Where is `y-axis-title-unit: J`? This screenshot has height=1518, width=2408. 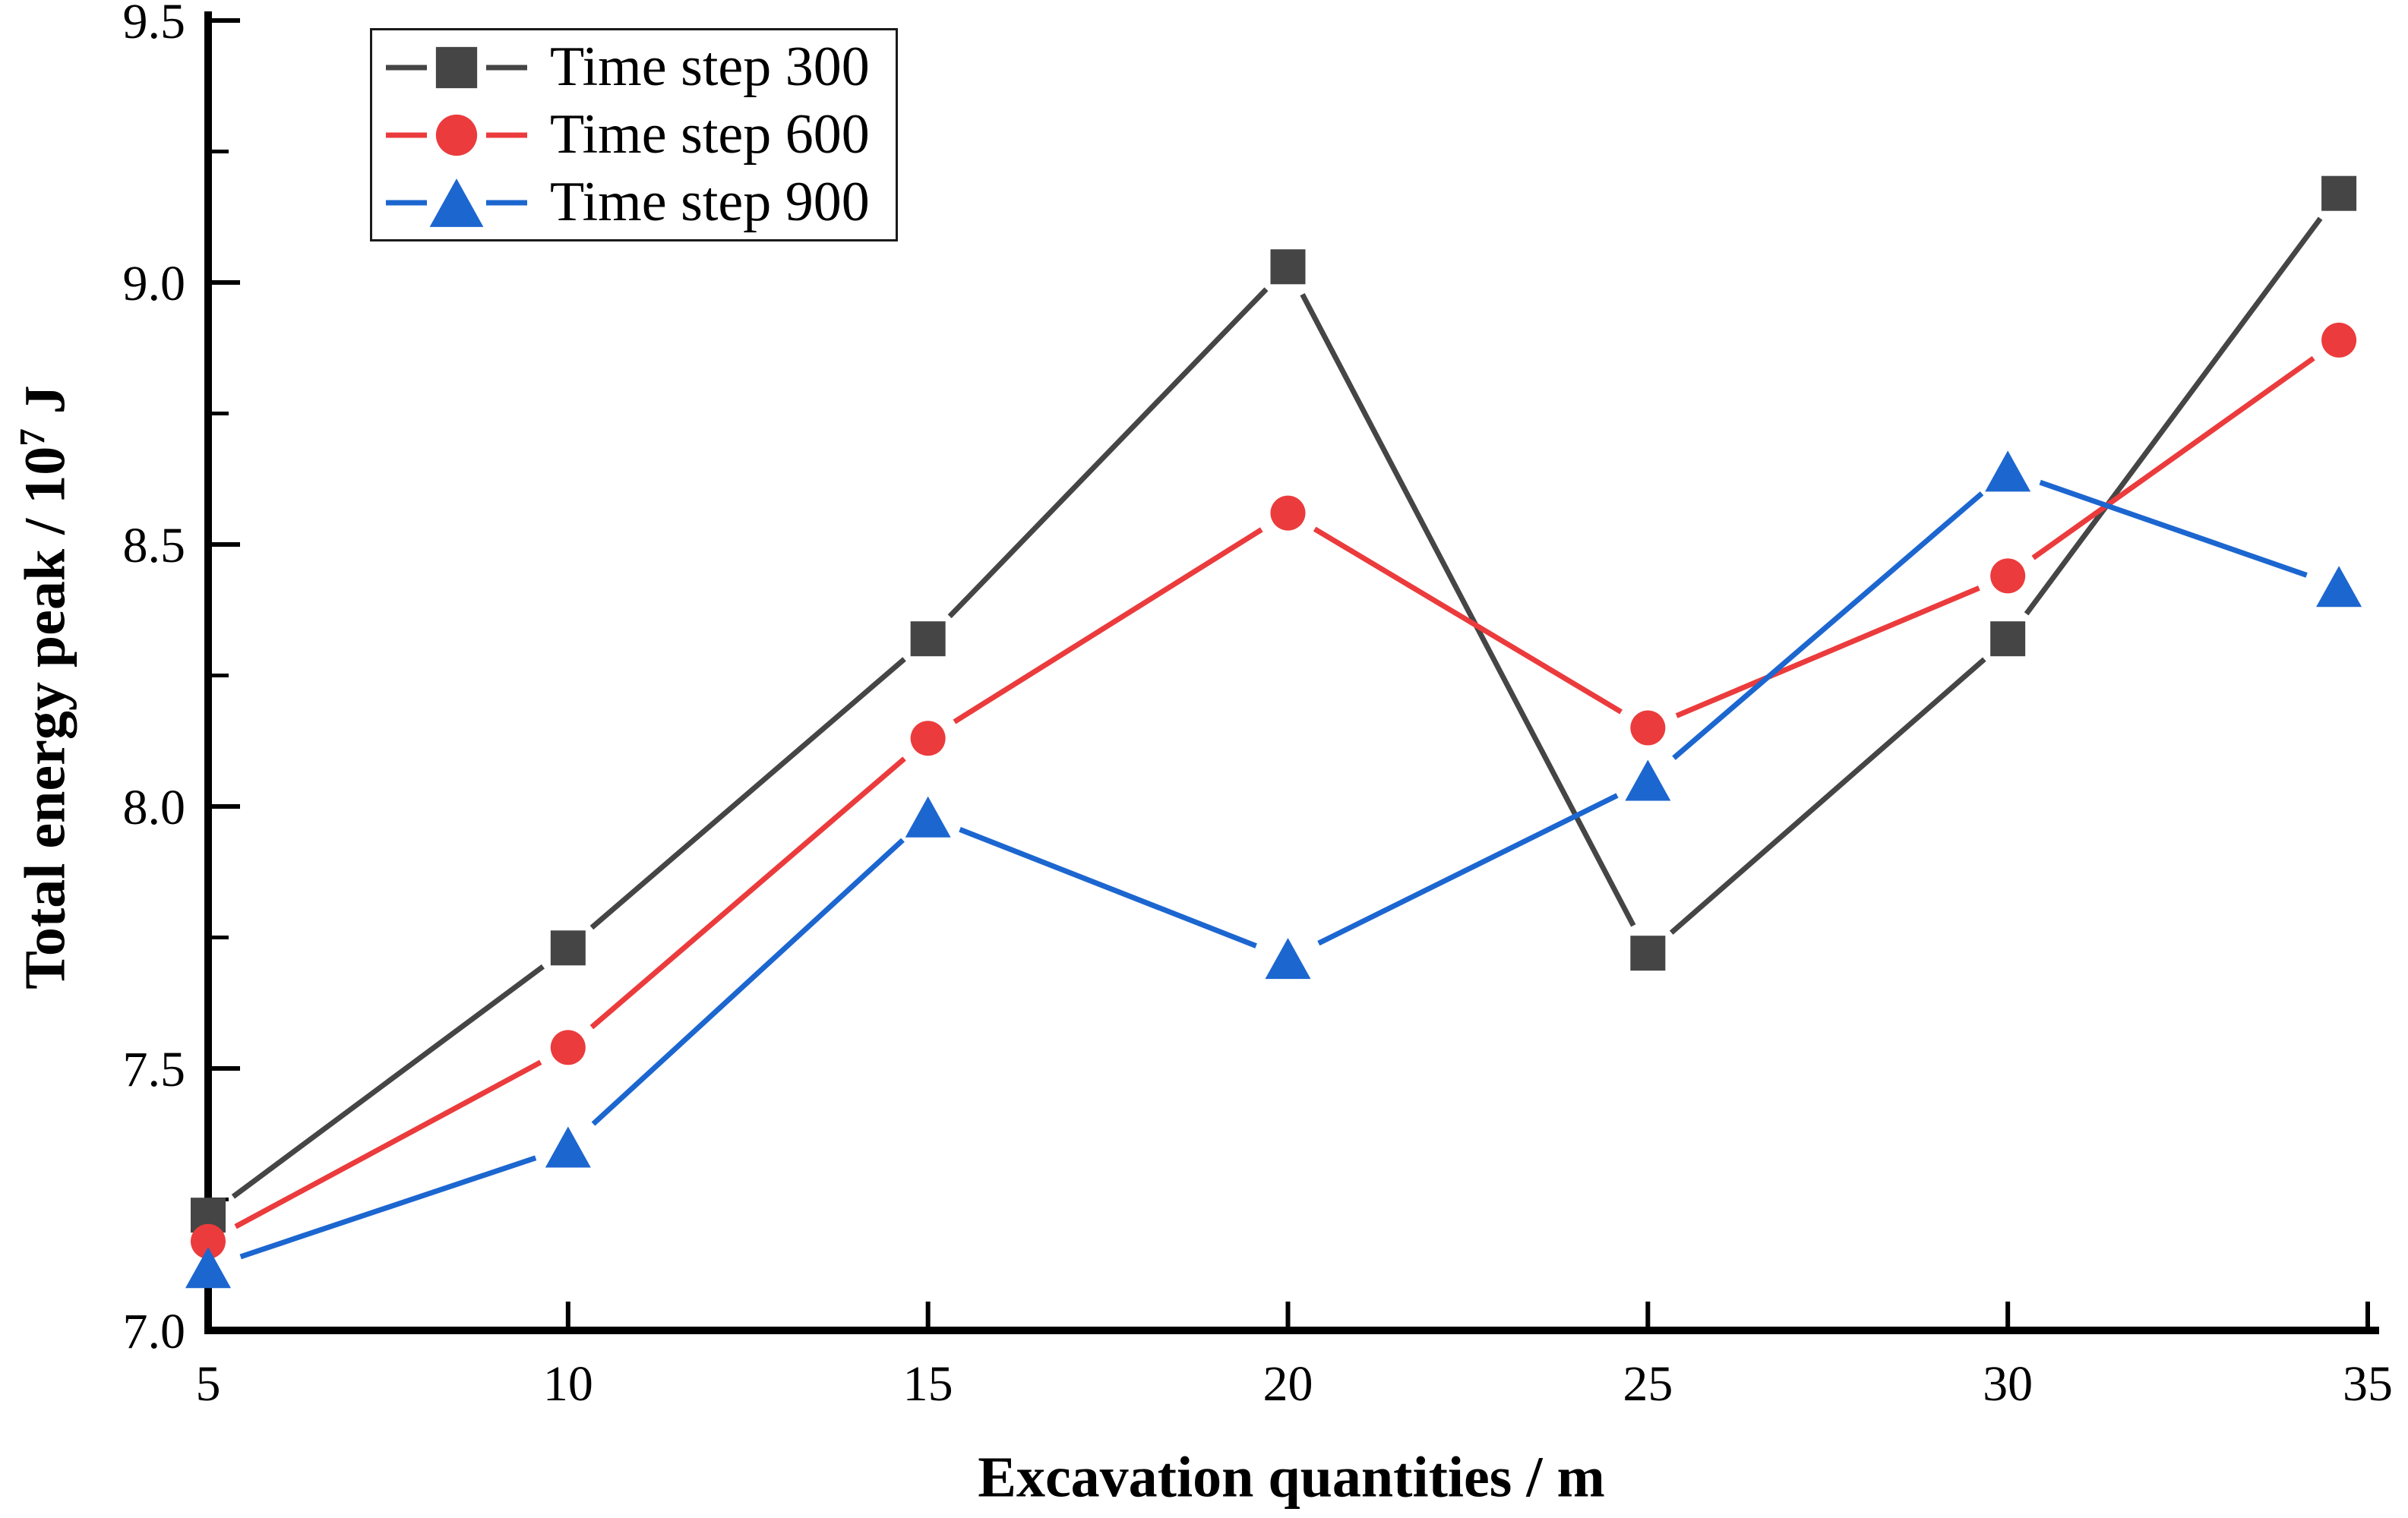 y-axis-title-unit: J is located at coordinates (45, 407).